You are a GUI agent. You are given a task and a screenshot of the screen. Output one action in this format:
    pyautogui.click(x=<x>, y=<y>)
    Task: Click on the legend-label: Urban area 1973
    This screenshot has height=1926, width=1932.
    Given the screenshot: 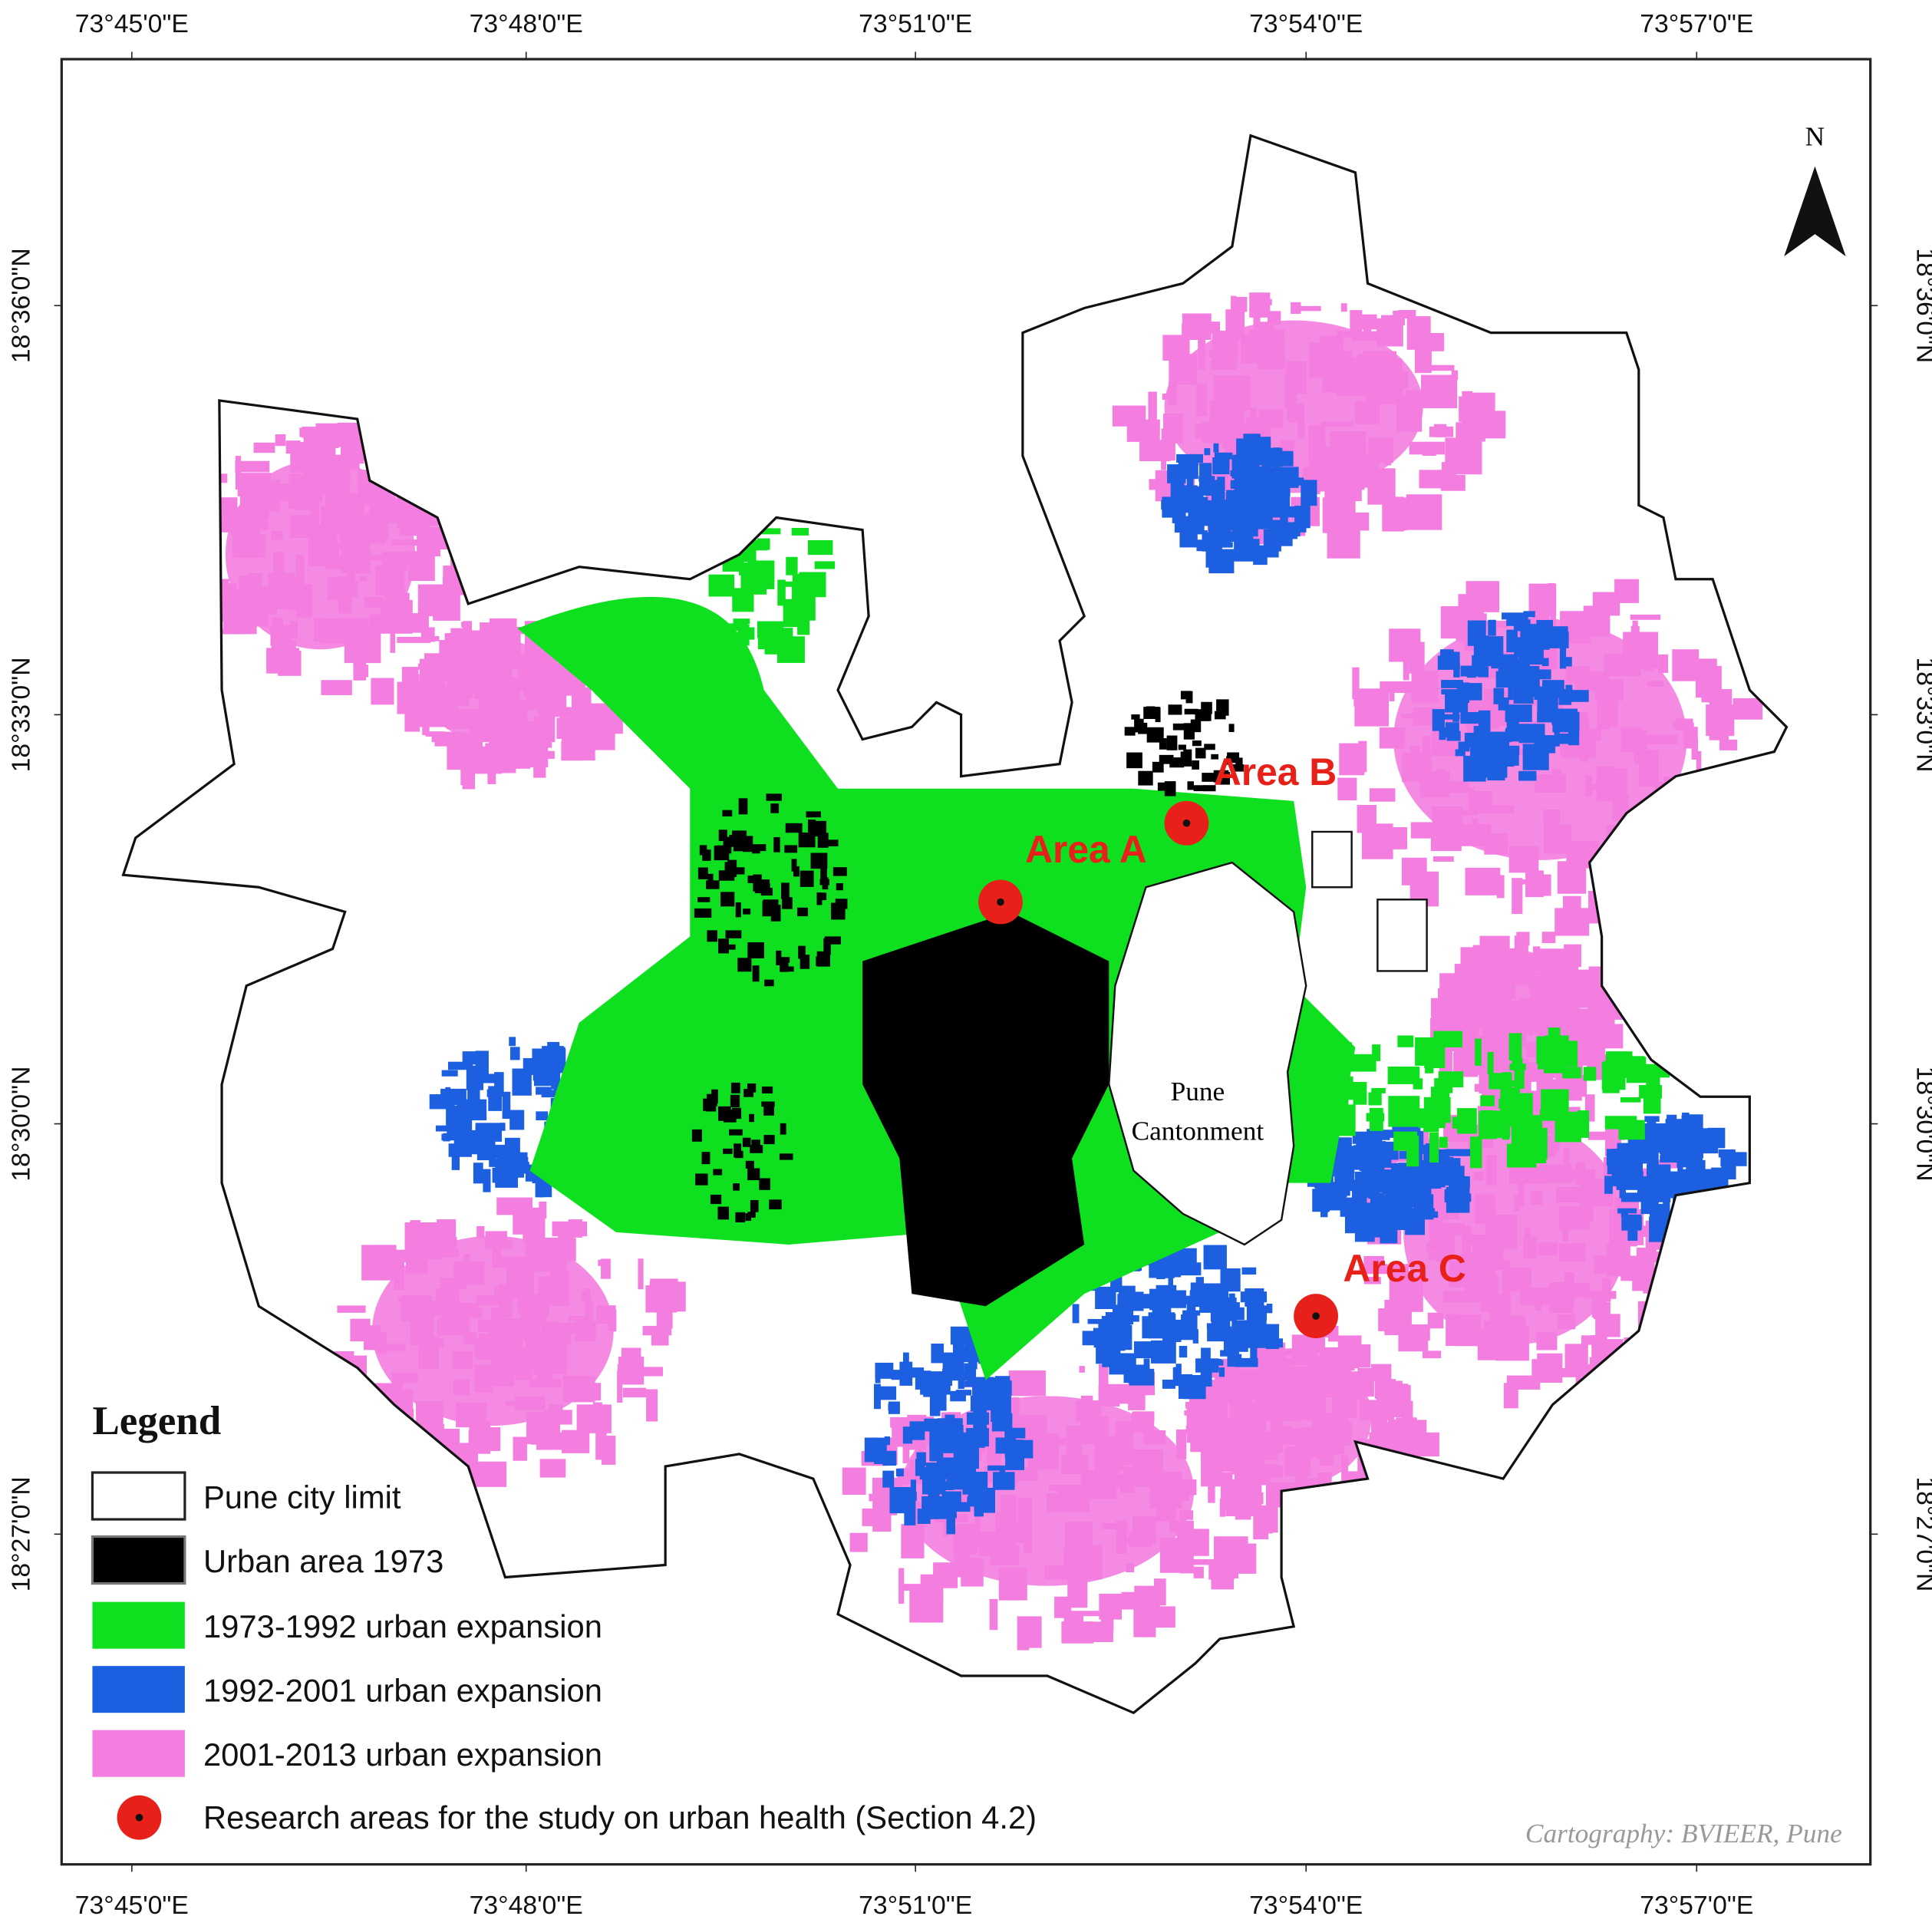 What is the action you would take?
    pyautogui.click(x=323, y=1561)
    